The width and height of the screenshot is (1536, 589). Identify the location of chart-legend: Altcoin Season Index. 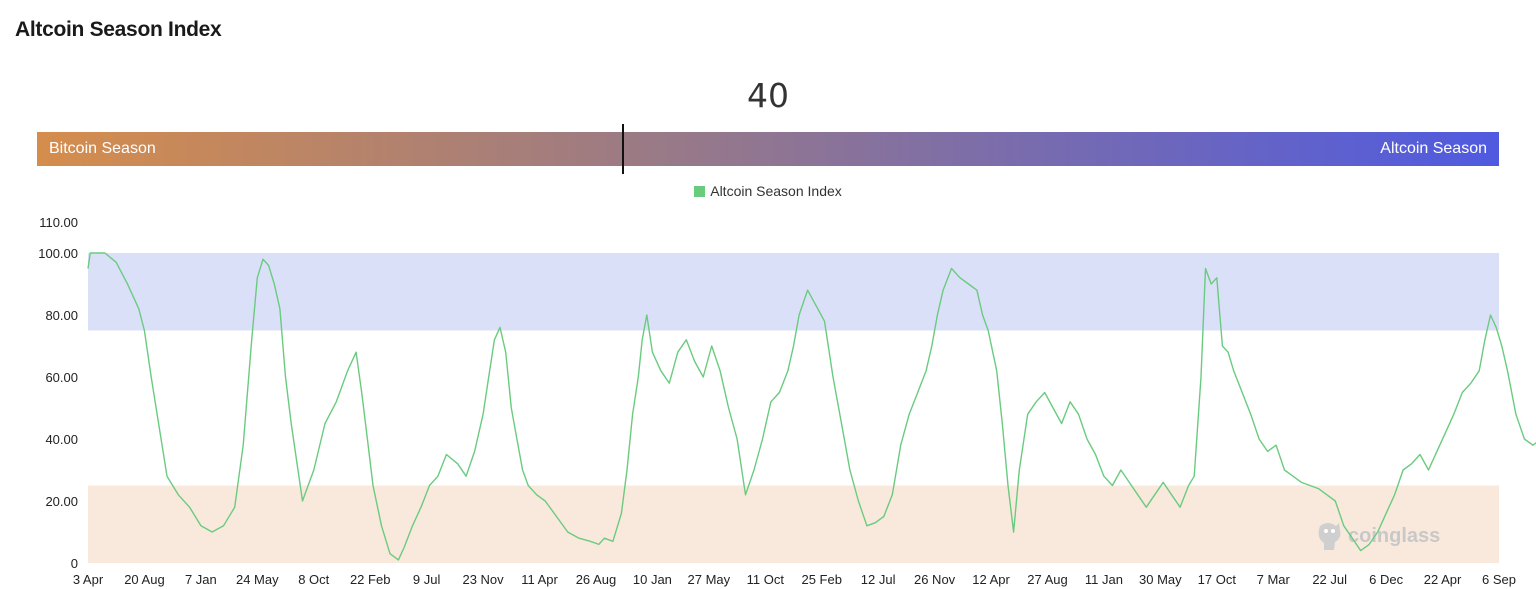
(768, 191).